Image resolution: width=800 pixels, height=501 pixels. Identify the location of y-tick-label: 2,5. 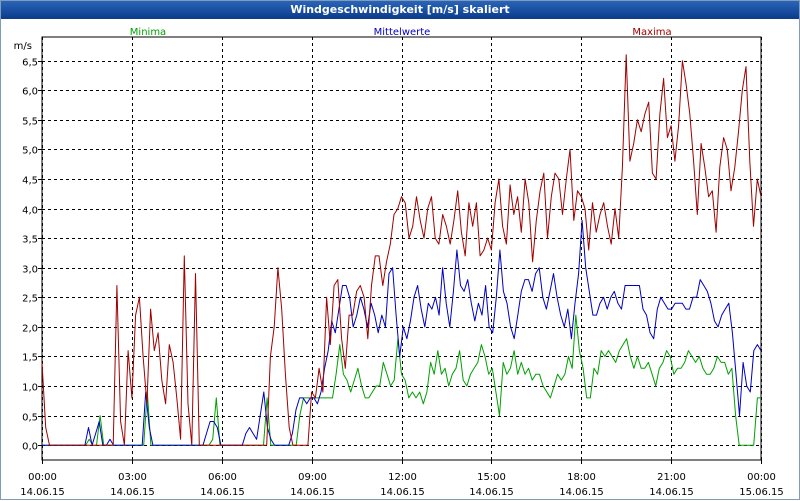
(30, 299).